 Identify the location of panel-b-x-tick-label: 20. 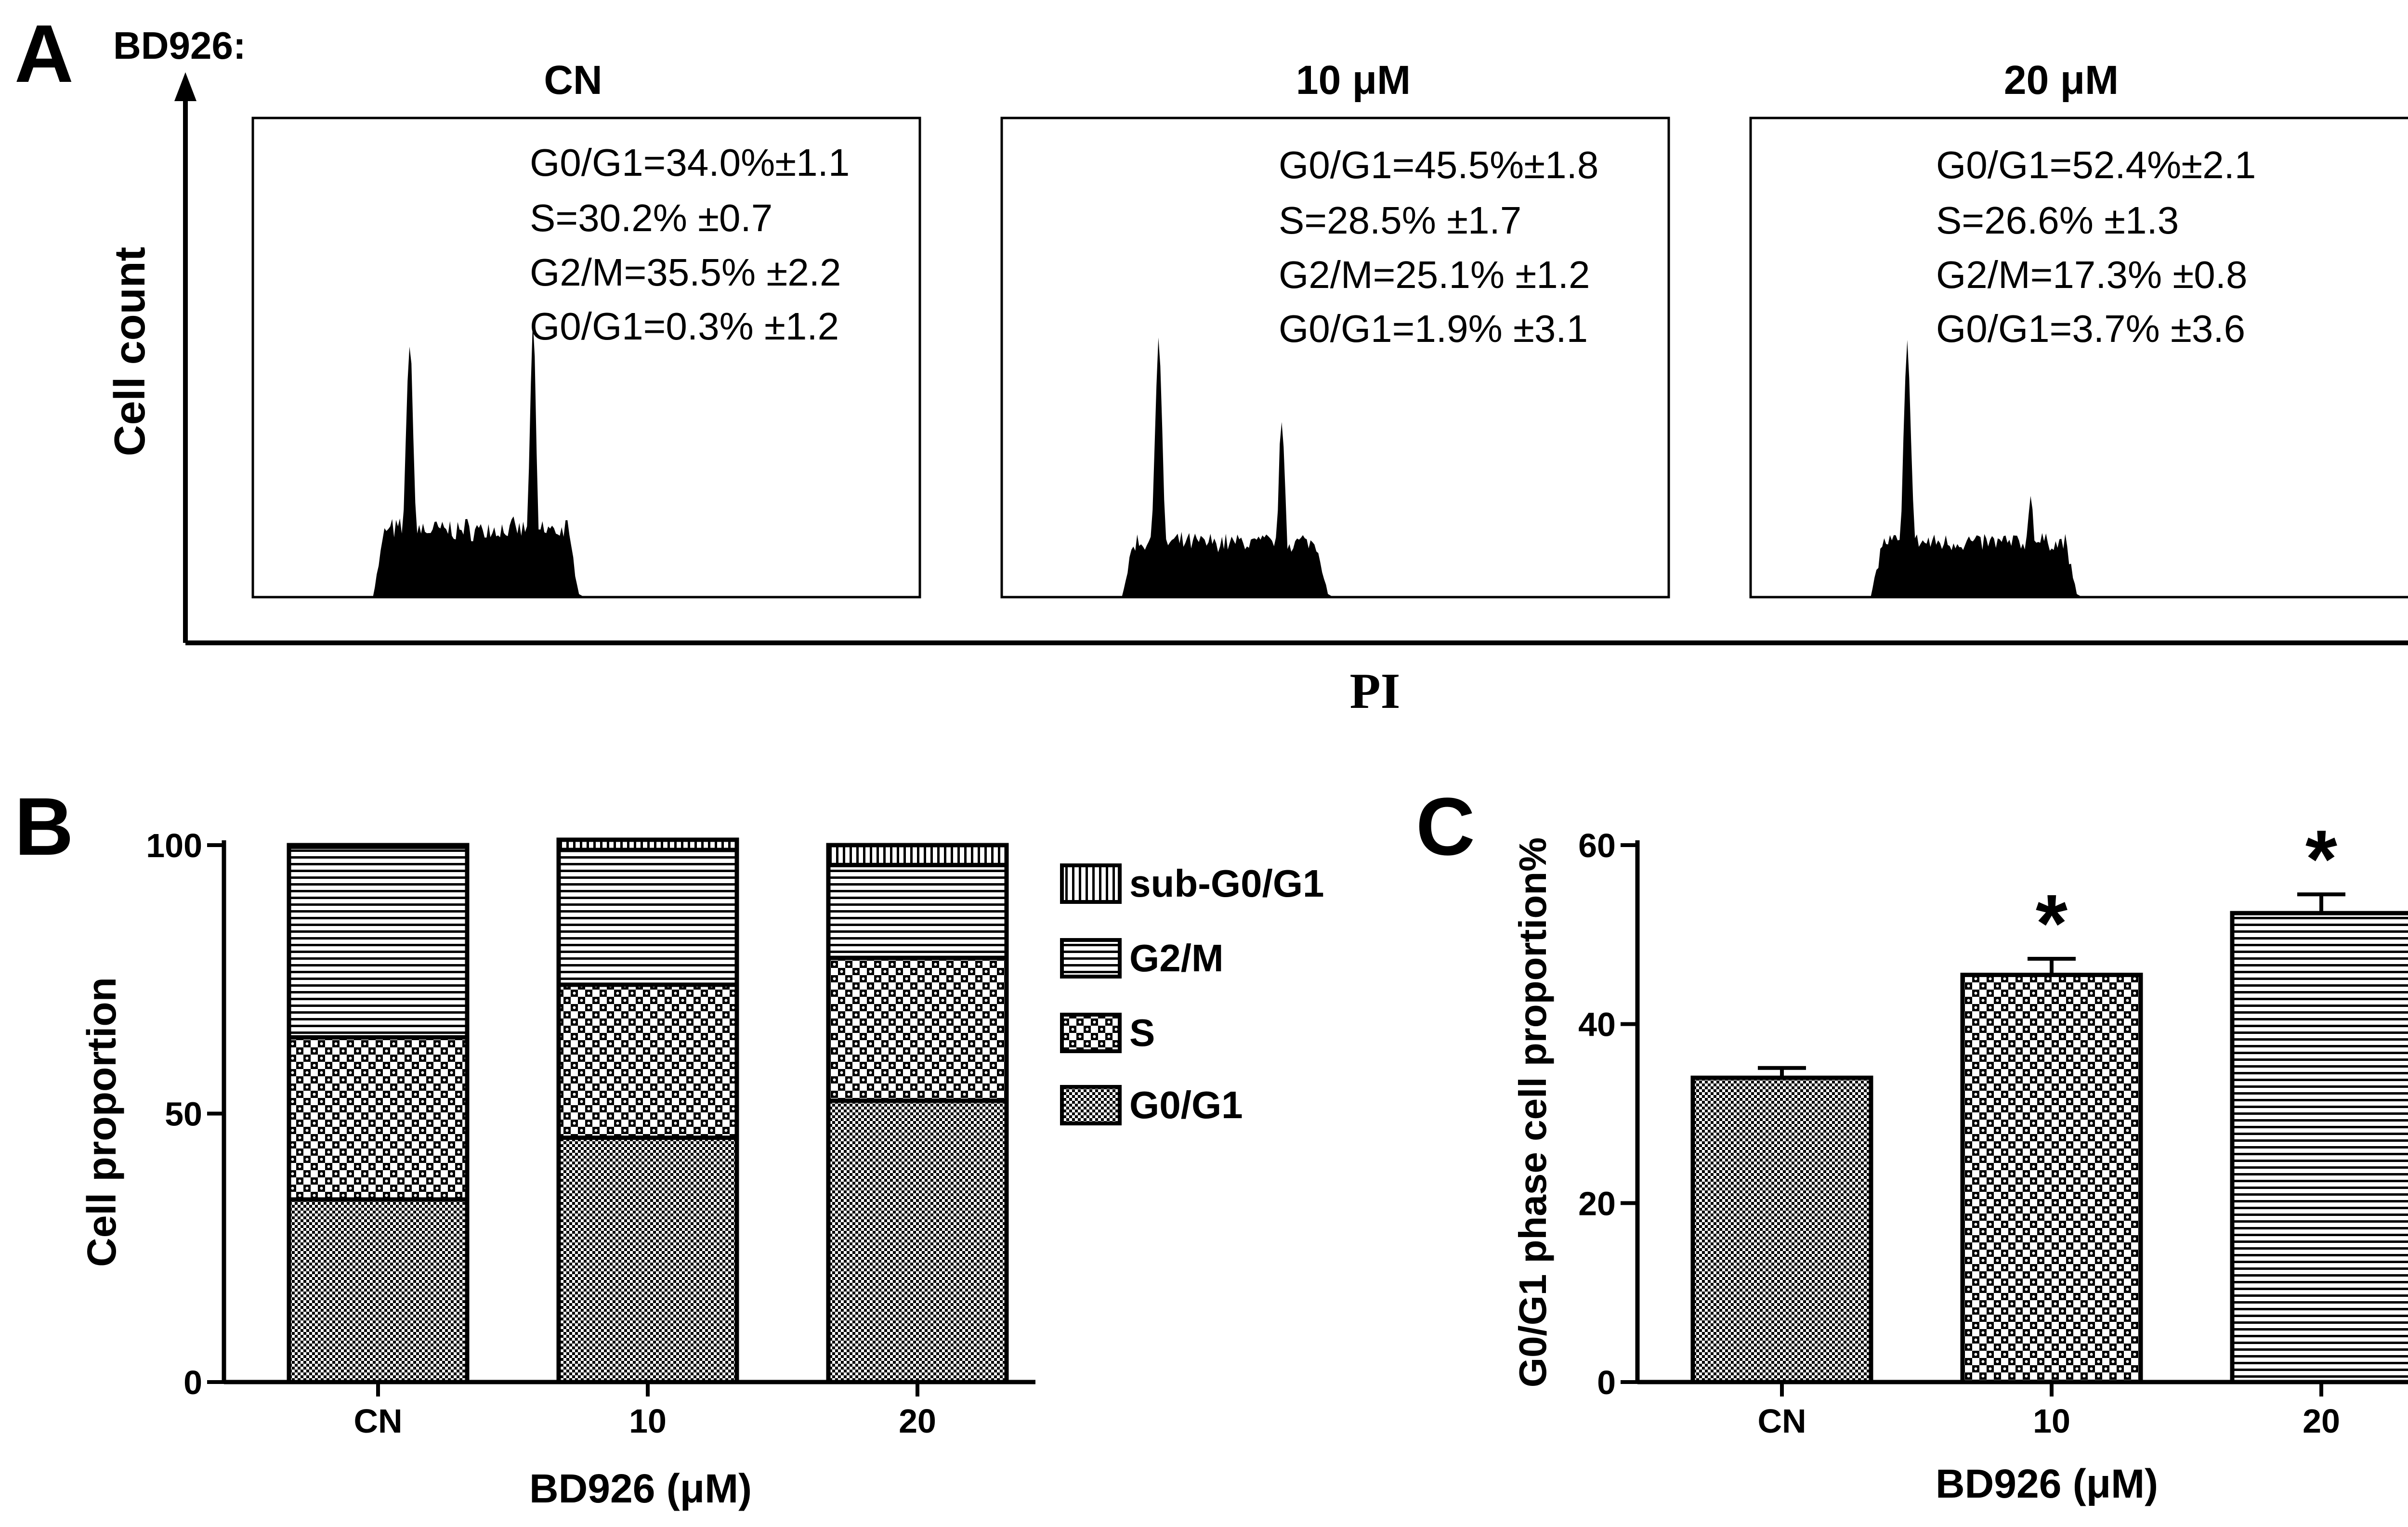
(917, 1421).